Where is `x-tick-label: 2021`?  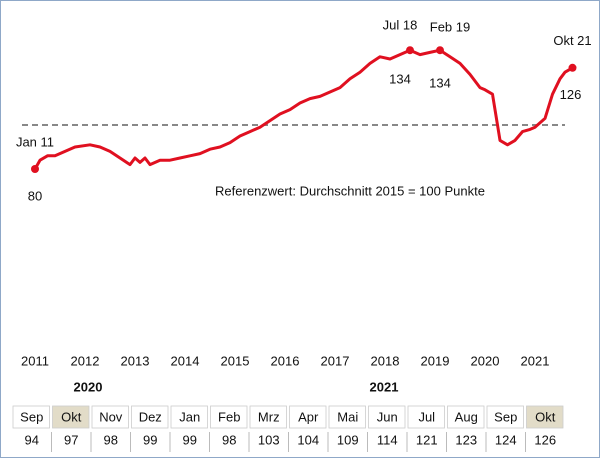 x-tick-label: 2021 is located at coordinates (535, 360).